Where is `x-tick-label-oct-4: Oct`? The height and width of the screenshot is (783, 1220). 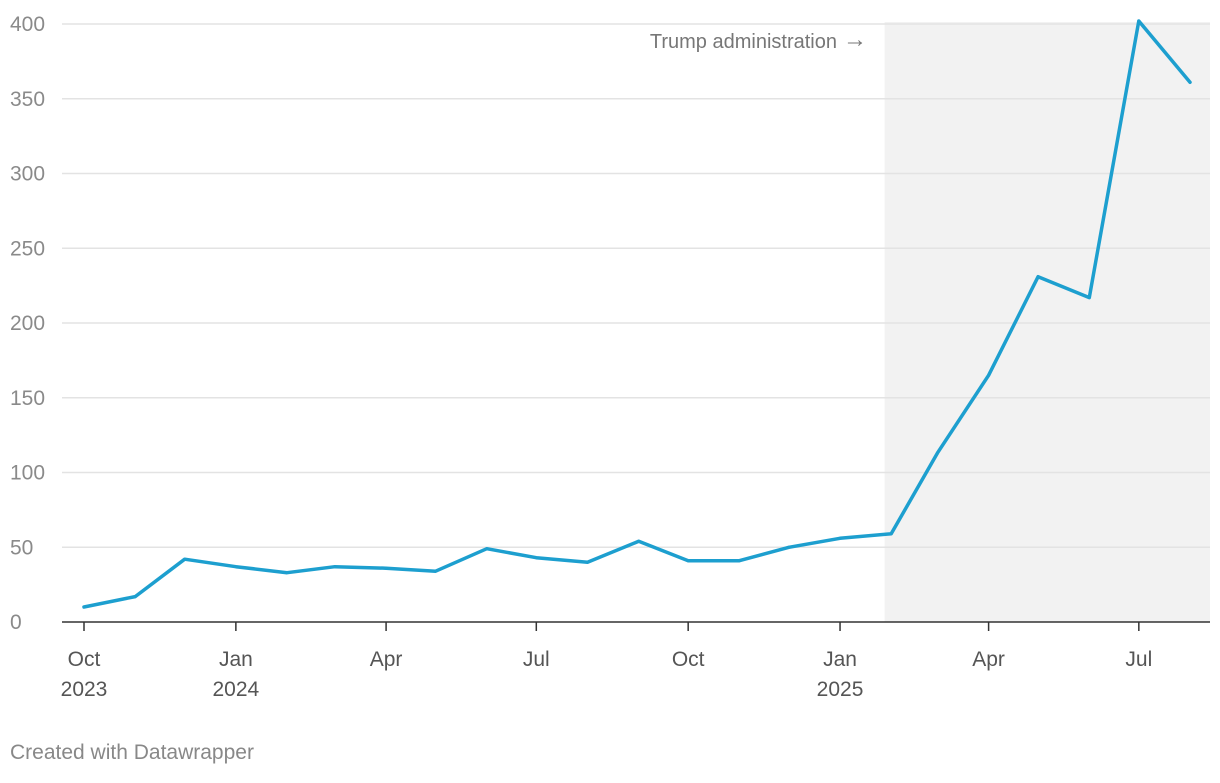 x-tick-label-oct-4: Oct is located at coordinates (688, 659).